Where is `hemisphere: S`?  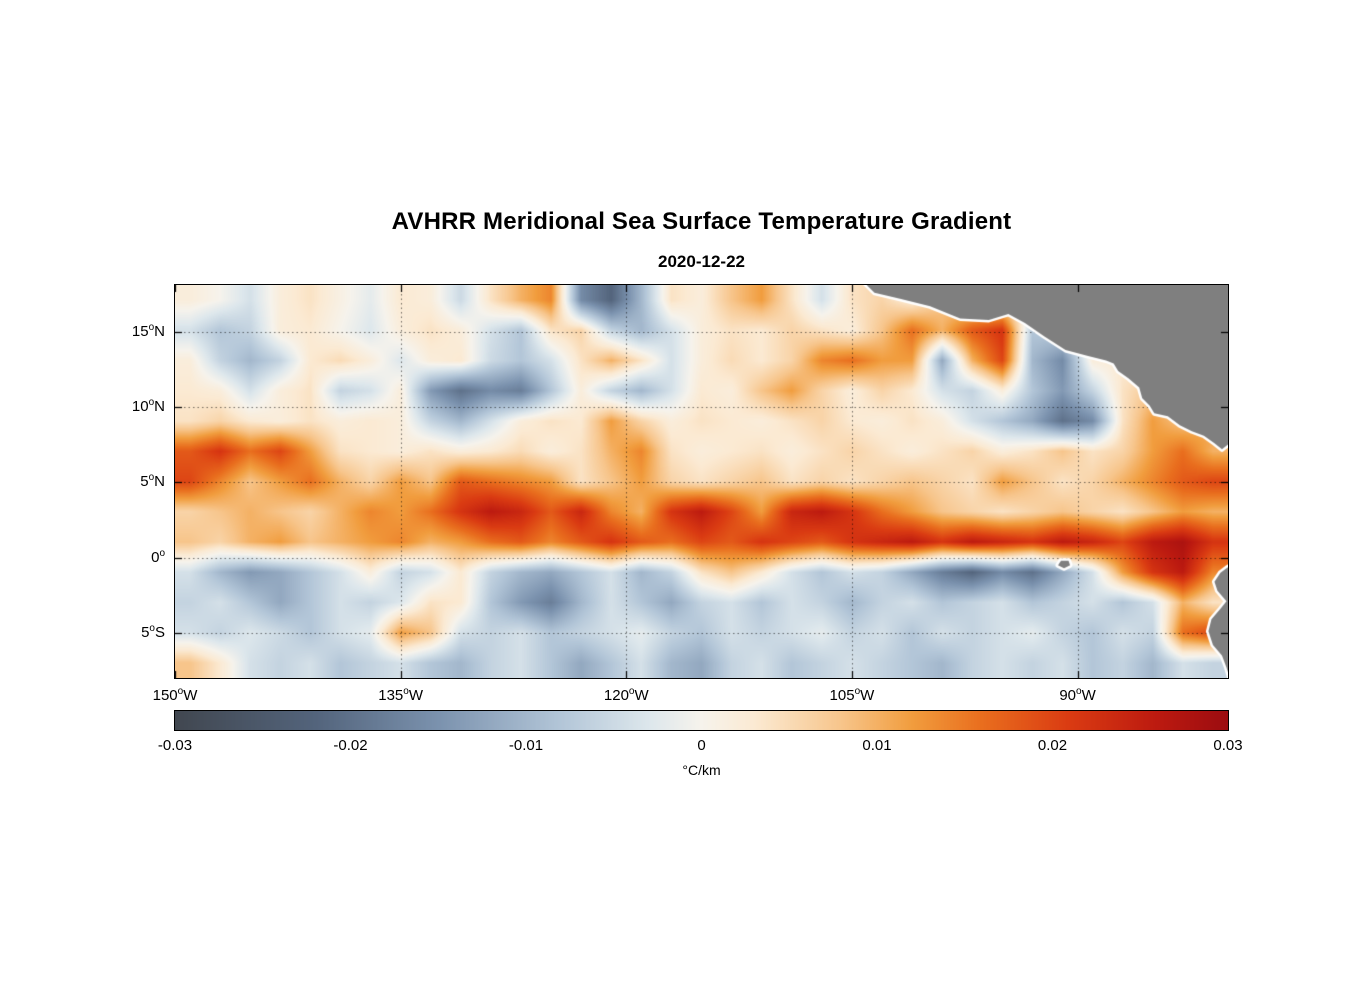
hemisphere: S is located at coordinates (159, 632).